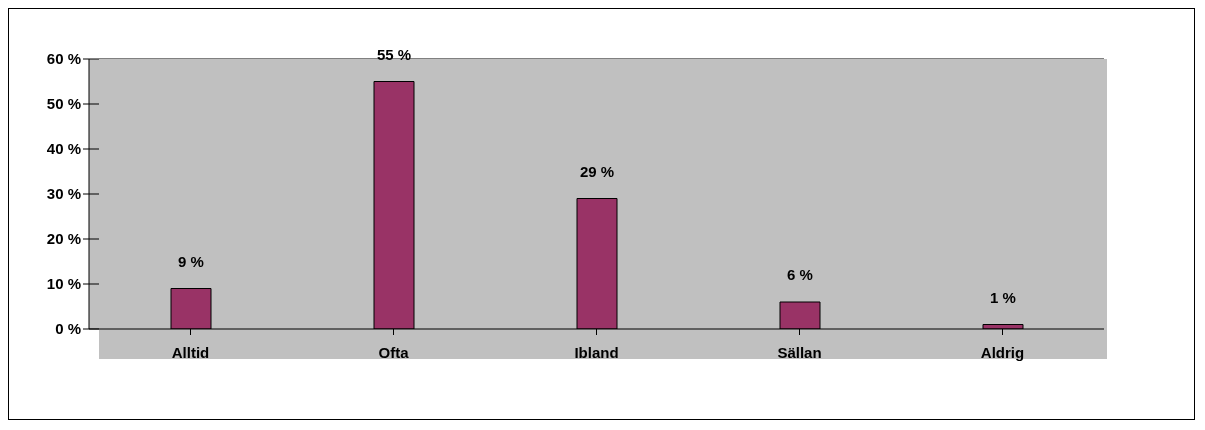 Image resolution: width=1205 pixels, height=430 pixels. Describe the element at coordinates (63, 149) in the screenshot. I see `y-tick-label: 40 %` at that location.